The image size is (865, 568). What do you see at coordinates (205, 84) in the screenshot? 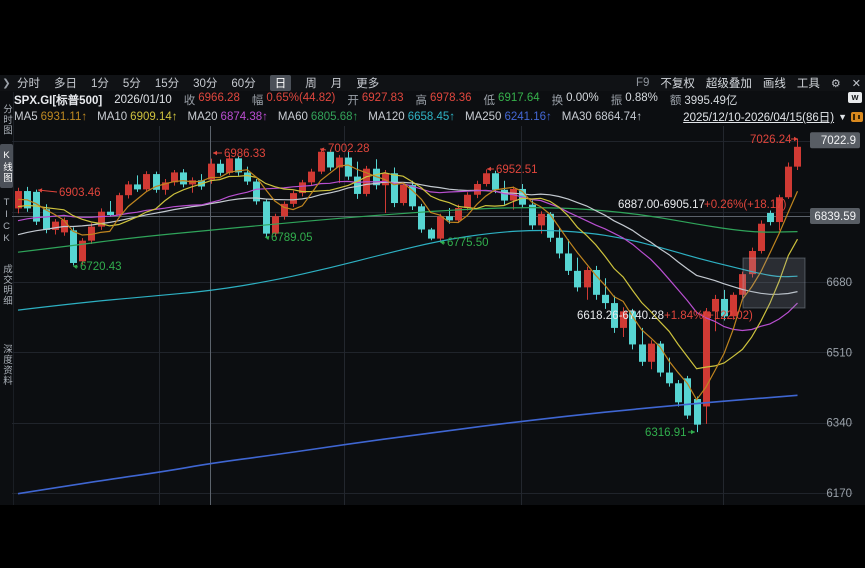
I see `tab-5: 30分` at bounding box center [205, 84].